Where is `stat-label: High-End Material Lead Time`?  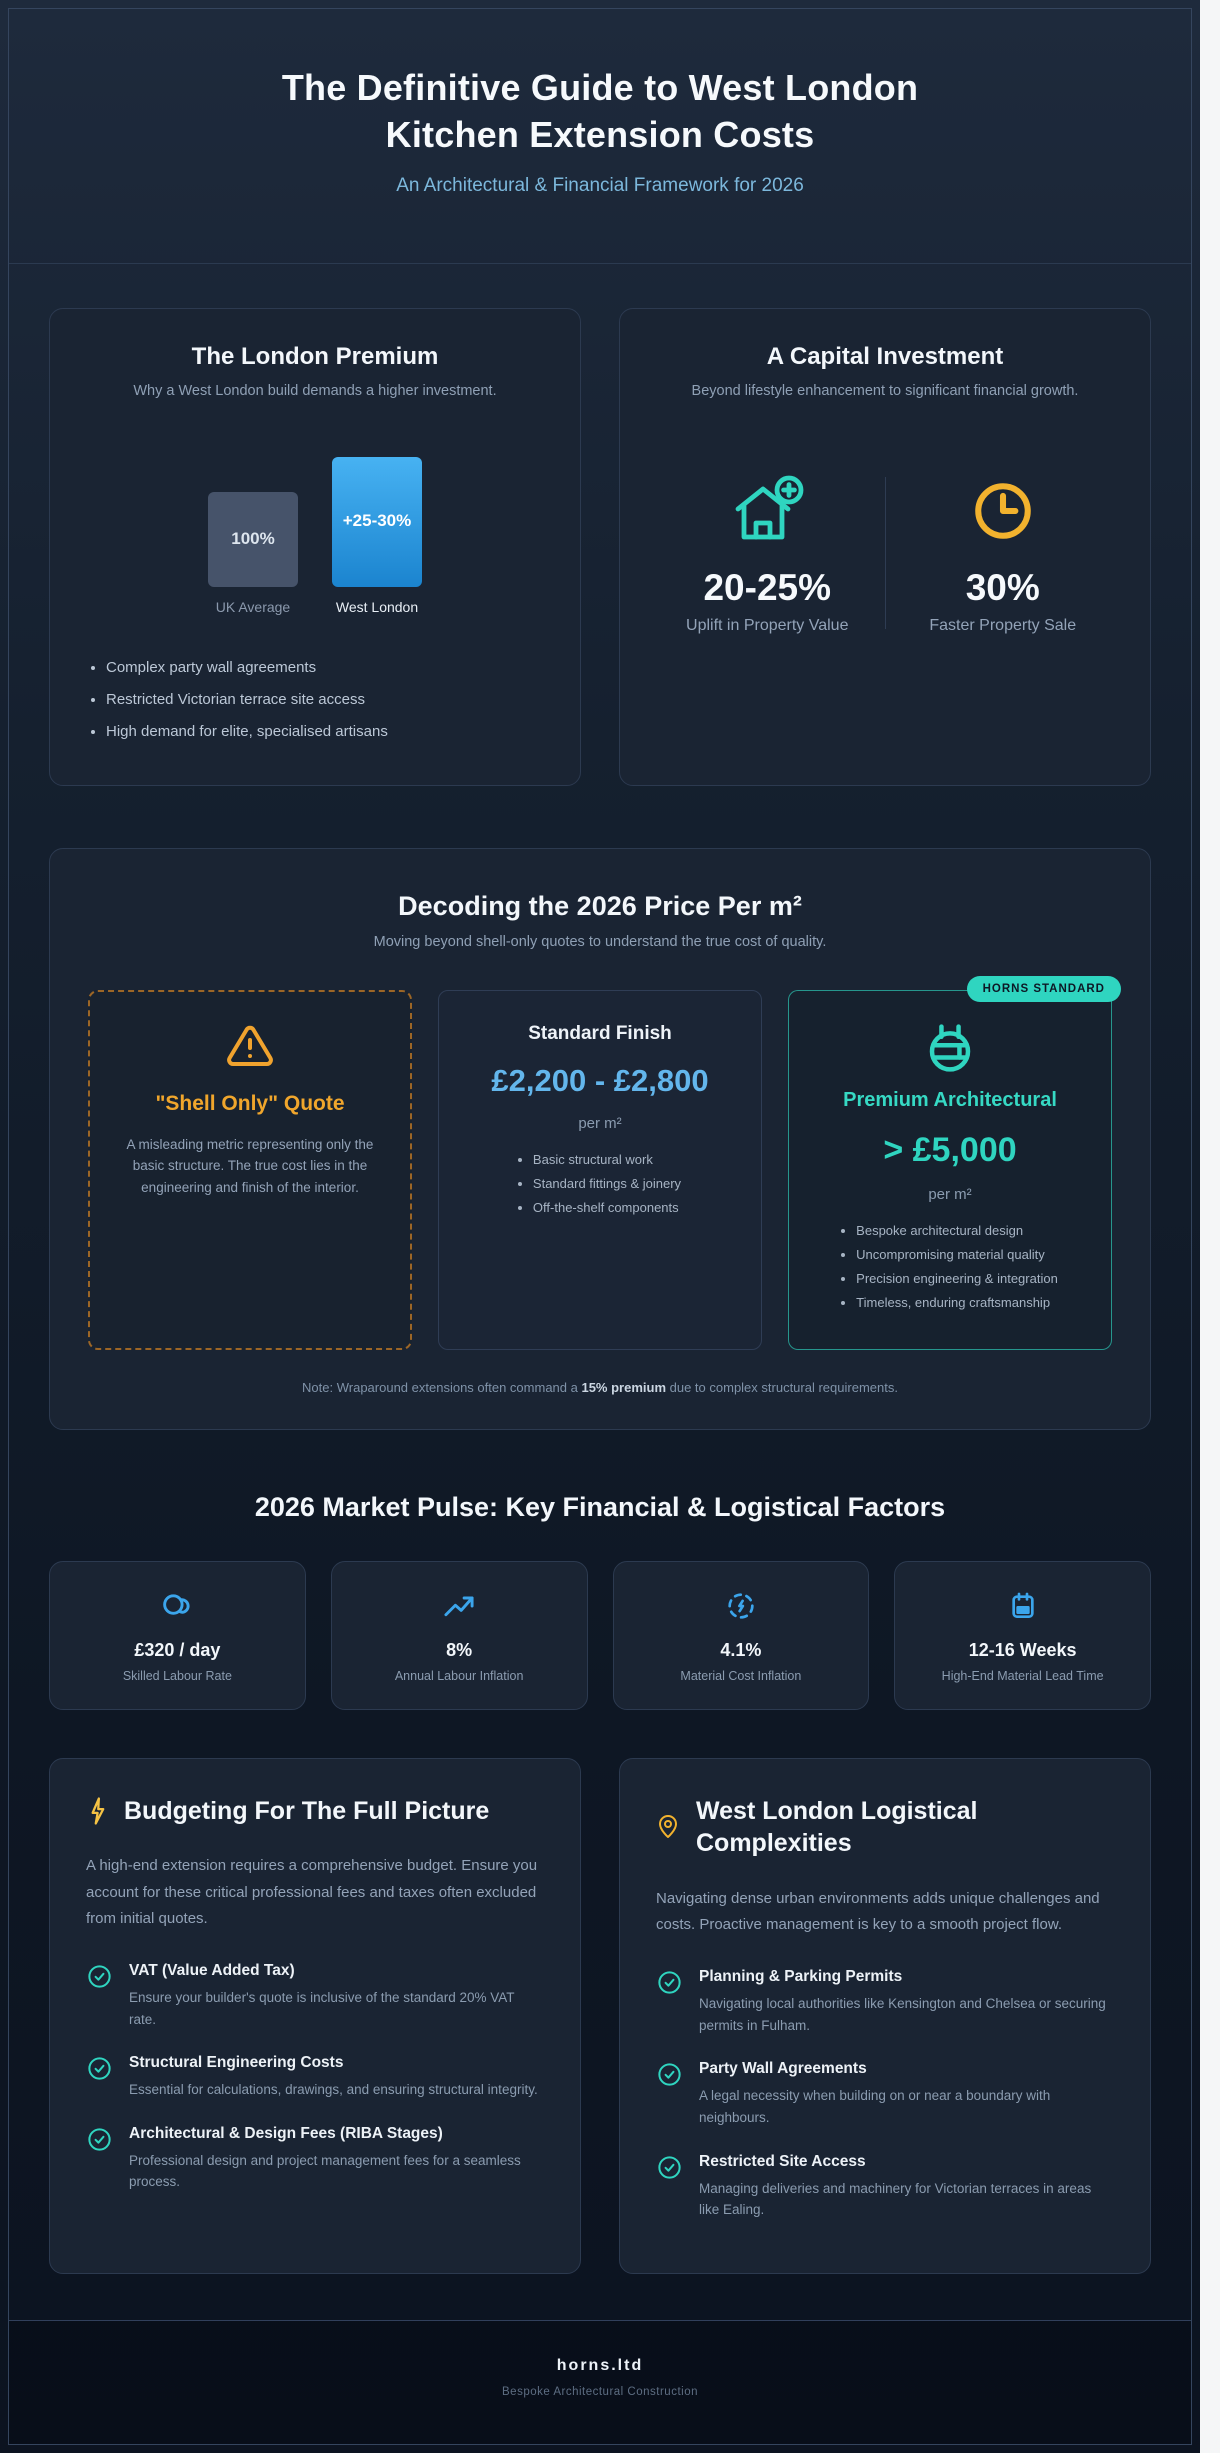
stat-label: High-End Material Lead Time is located at coordinates (1022, 1675).